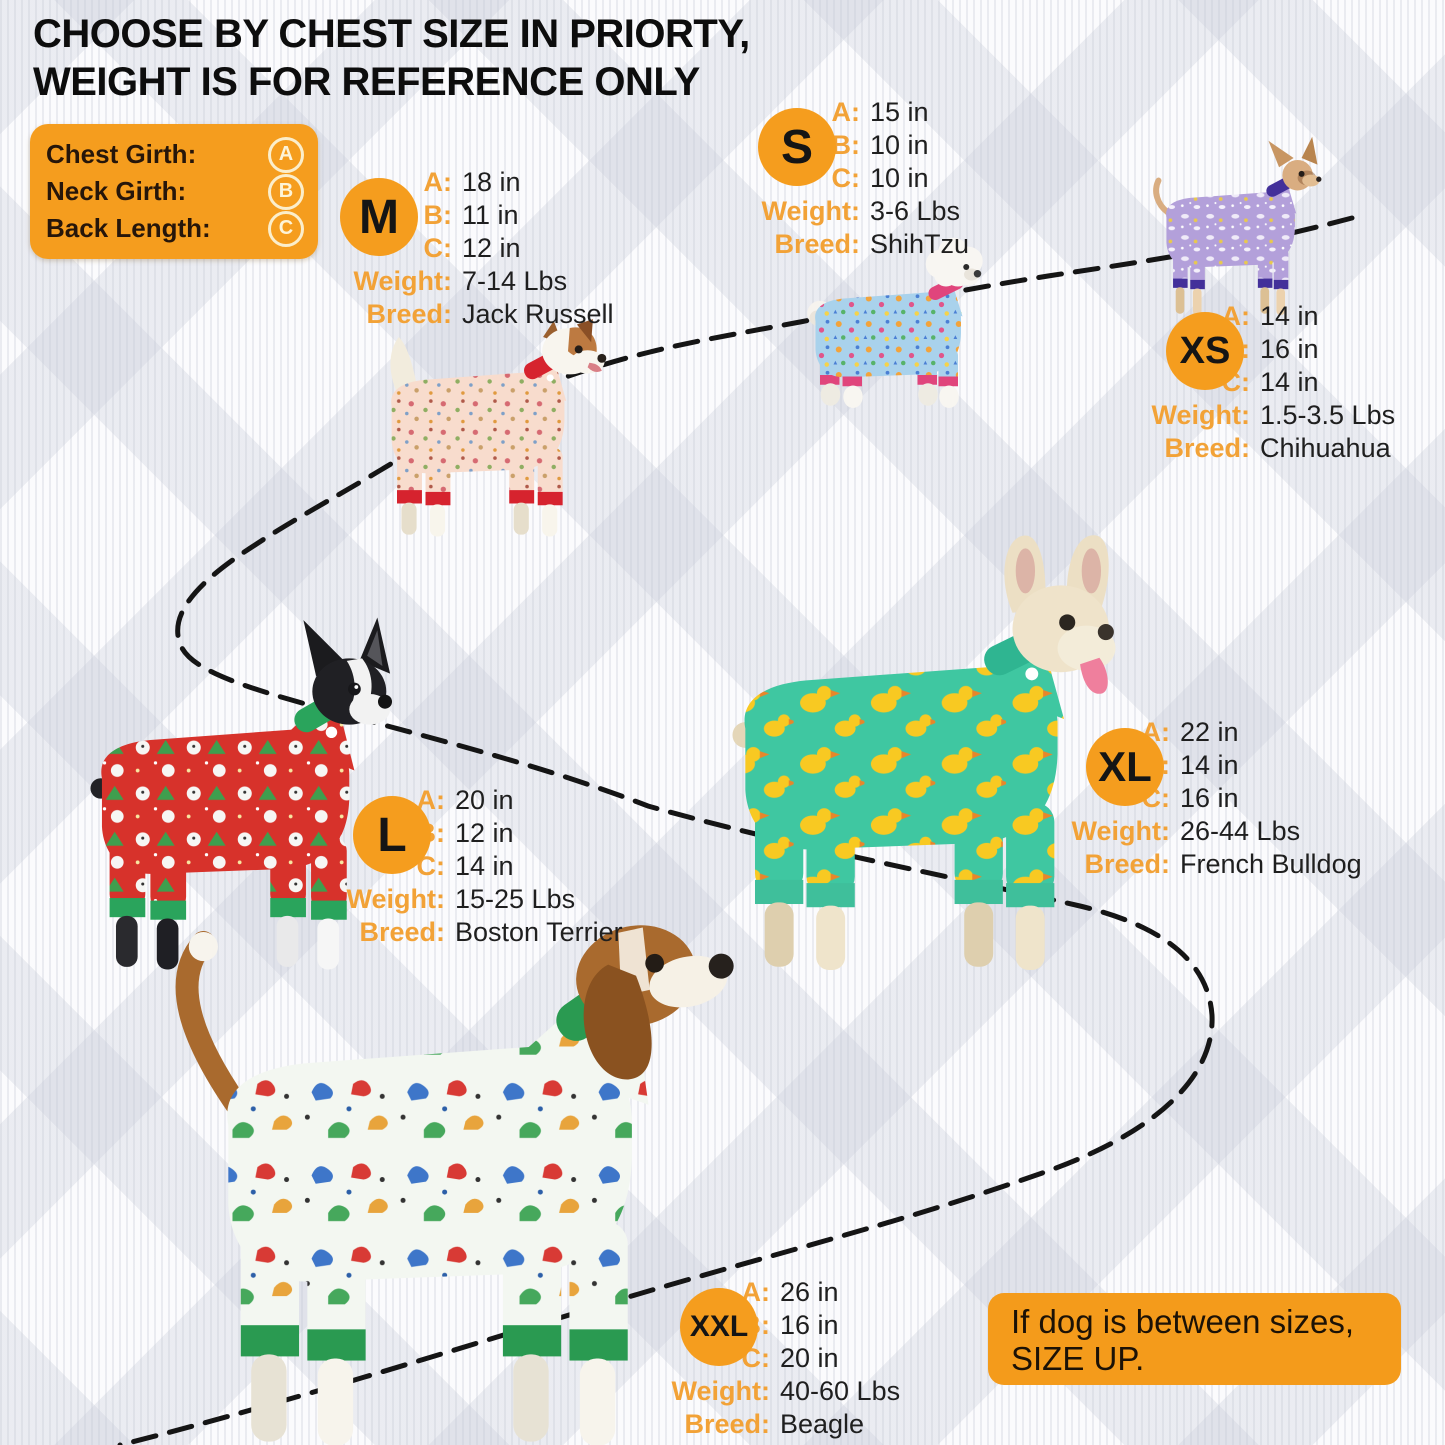  Describe the element at coordinates (128, 228) in the screenshot. I see `legend-label: Back Length:` at that location.